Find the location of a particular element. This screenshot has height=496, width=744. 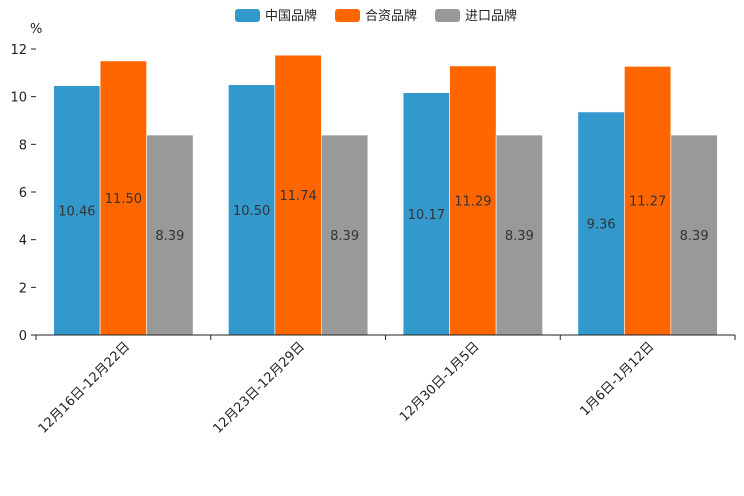

x-category-label: 12月23日-12月29日 is located at coordinates (258, 387).